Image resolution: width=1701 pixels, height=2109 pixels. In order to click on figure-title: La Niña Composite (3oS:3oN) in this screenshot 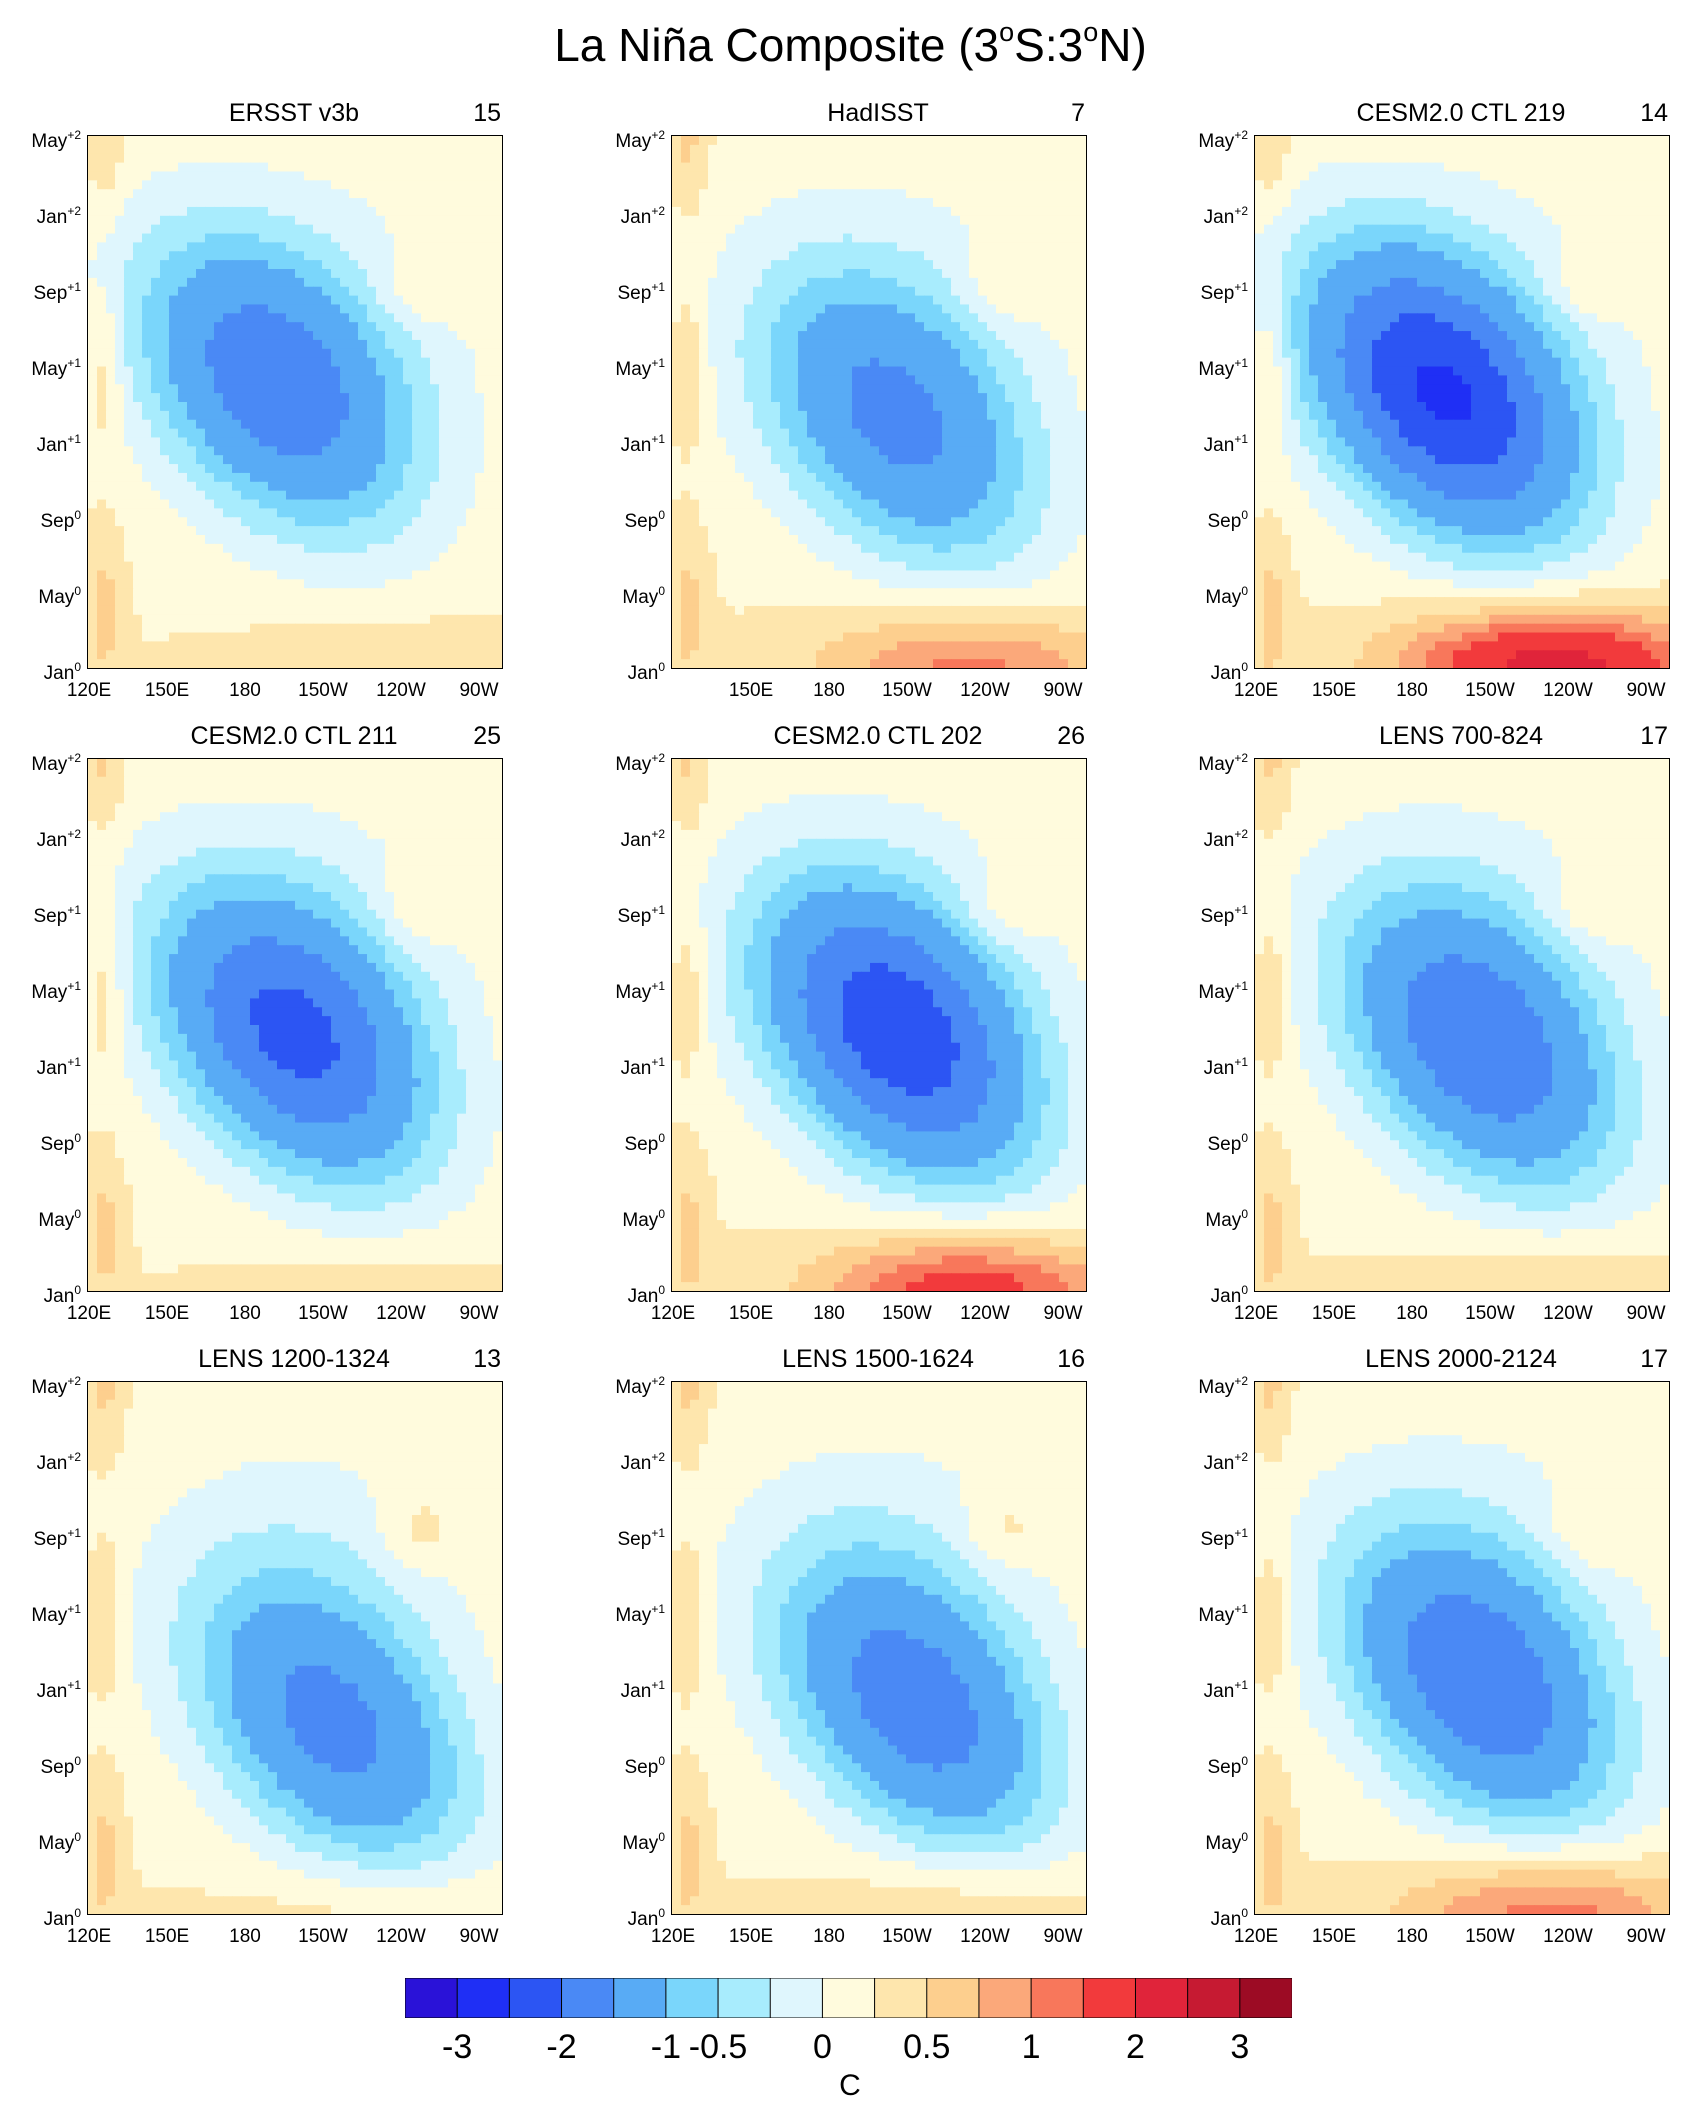, I will do `click(850, 38)`.